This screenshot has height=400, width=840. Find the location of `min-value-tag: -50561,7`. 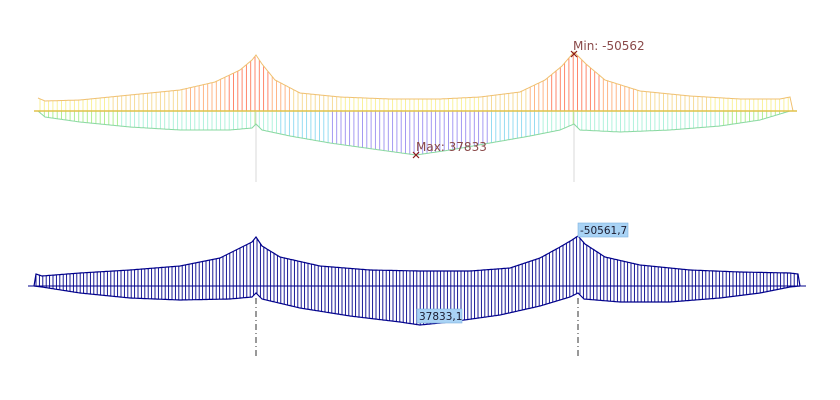

min-value-tag: -50561,7 is located at coordinates (603, 230).